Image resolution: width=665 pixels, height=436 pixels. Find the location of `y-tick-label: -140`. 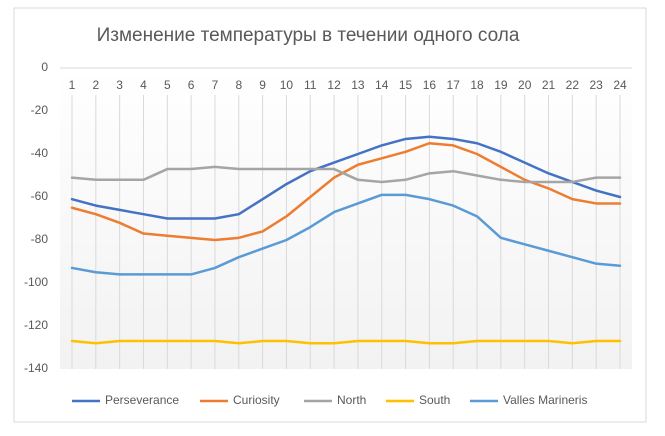

y-tick-label: -140 is located at coordinates (36, 368).